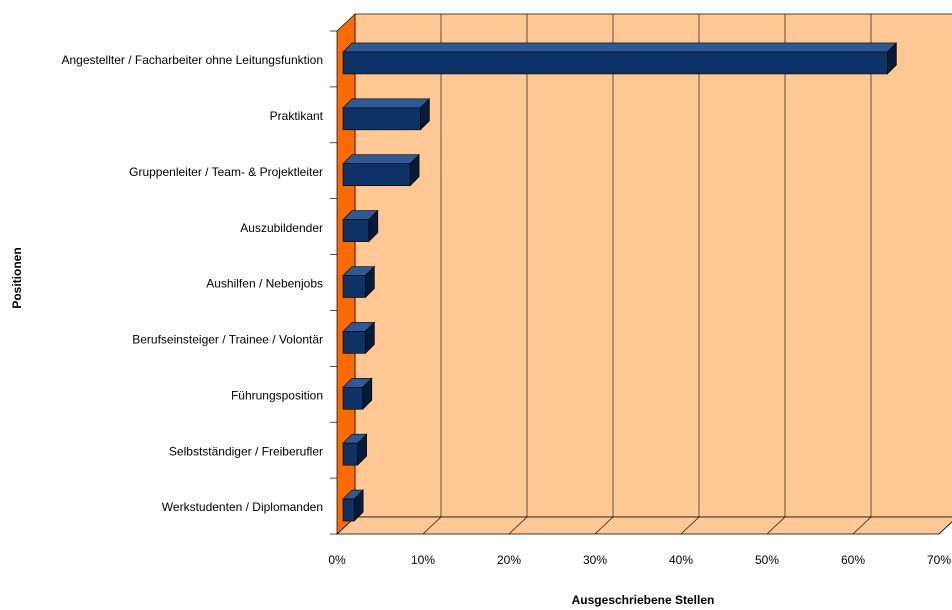 This screenshot has width=952, height=610. What do you see at coordinates (681, 560) in the screenshot?
I see `x-tick-label: 40%` at bounding box center [681, 560].